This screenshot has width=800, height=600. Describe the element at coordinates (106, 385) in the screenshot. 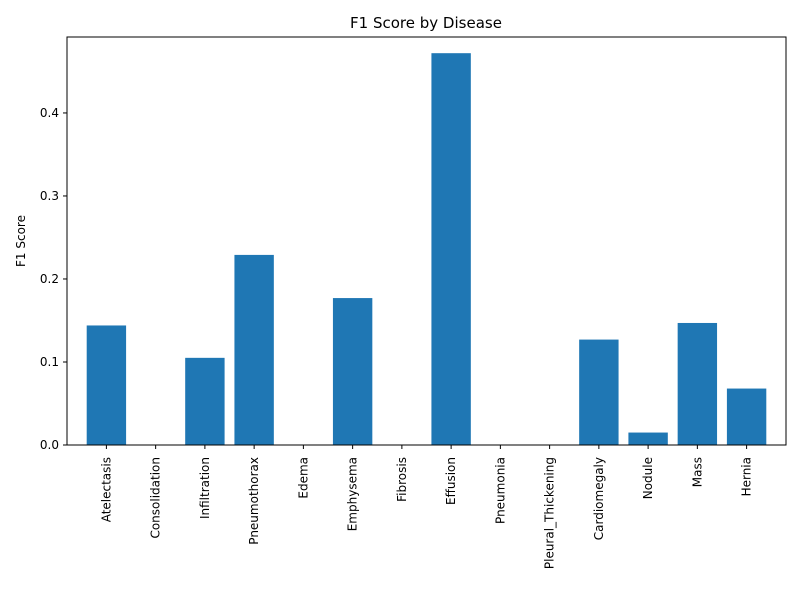

I see `bar-atelectasis` at that location.